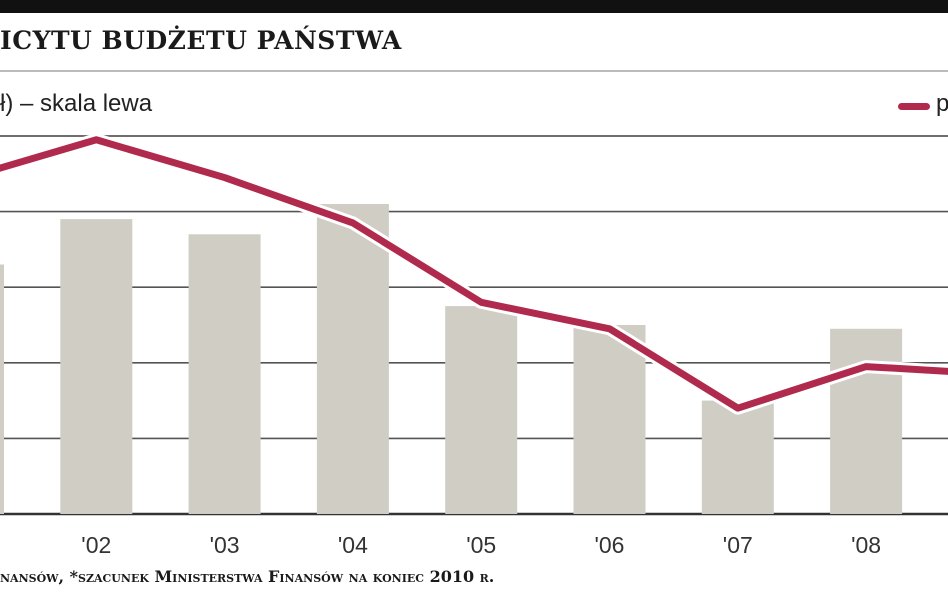 This screenshot has height=593, width=948. What do you see at coordinates (225, 545) in the screenshot?
I see `x-tick-label: '03` at bounding box center [225, 545].